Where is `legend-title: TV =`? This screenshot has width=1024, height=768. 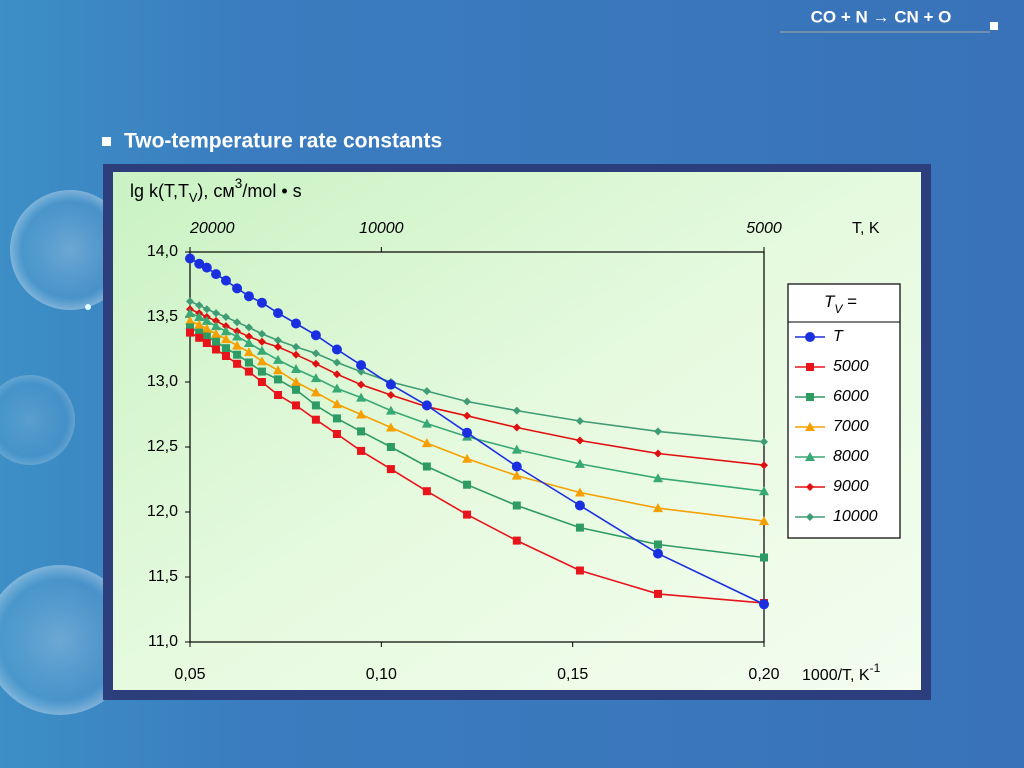
legend-title: TV = is located at coordinates (840, 304).